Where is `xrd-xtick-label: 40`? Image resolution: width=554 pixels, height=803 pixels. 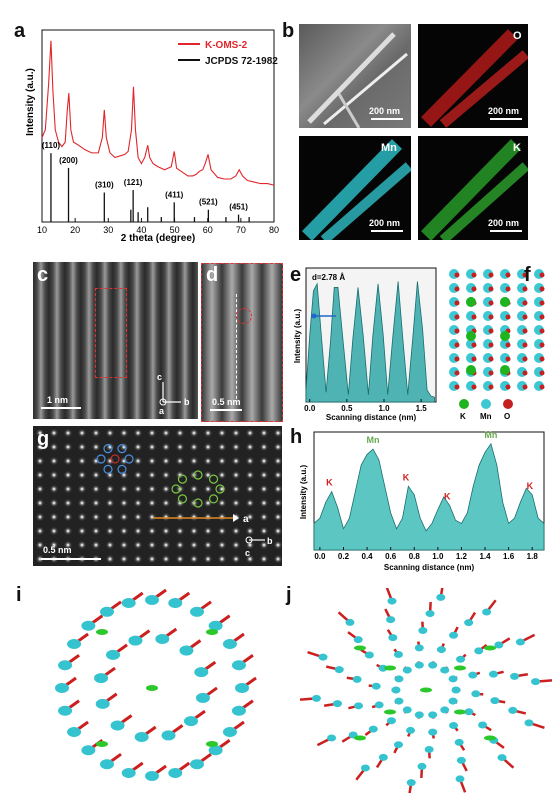 xrd-xtick-label: 40 is located at coordinates (141, 230).